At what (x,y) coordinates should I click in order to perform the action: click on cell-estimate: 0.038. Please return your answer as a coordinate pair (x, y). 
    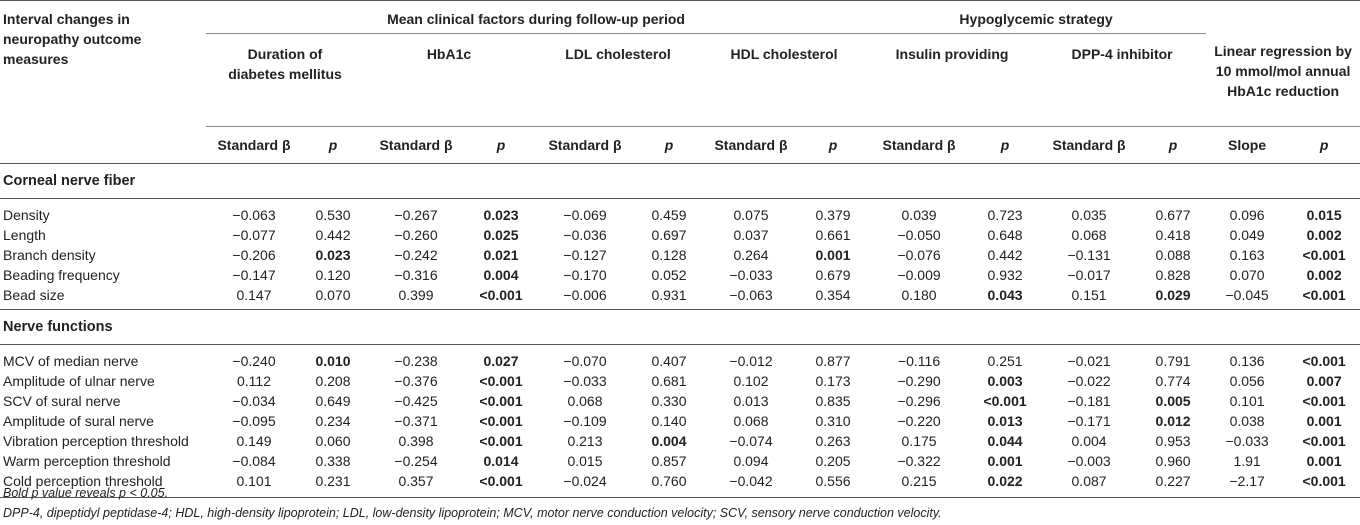
    Looking at the image, I should click on (1247, 421).